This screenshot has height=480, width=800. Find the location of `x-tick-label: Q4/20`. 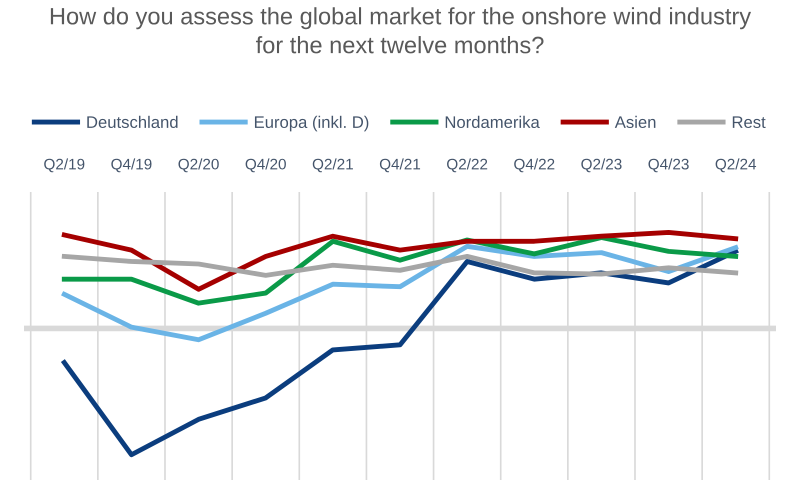

x-tick-label: Q4/20 is located at coordinates (266, 165).